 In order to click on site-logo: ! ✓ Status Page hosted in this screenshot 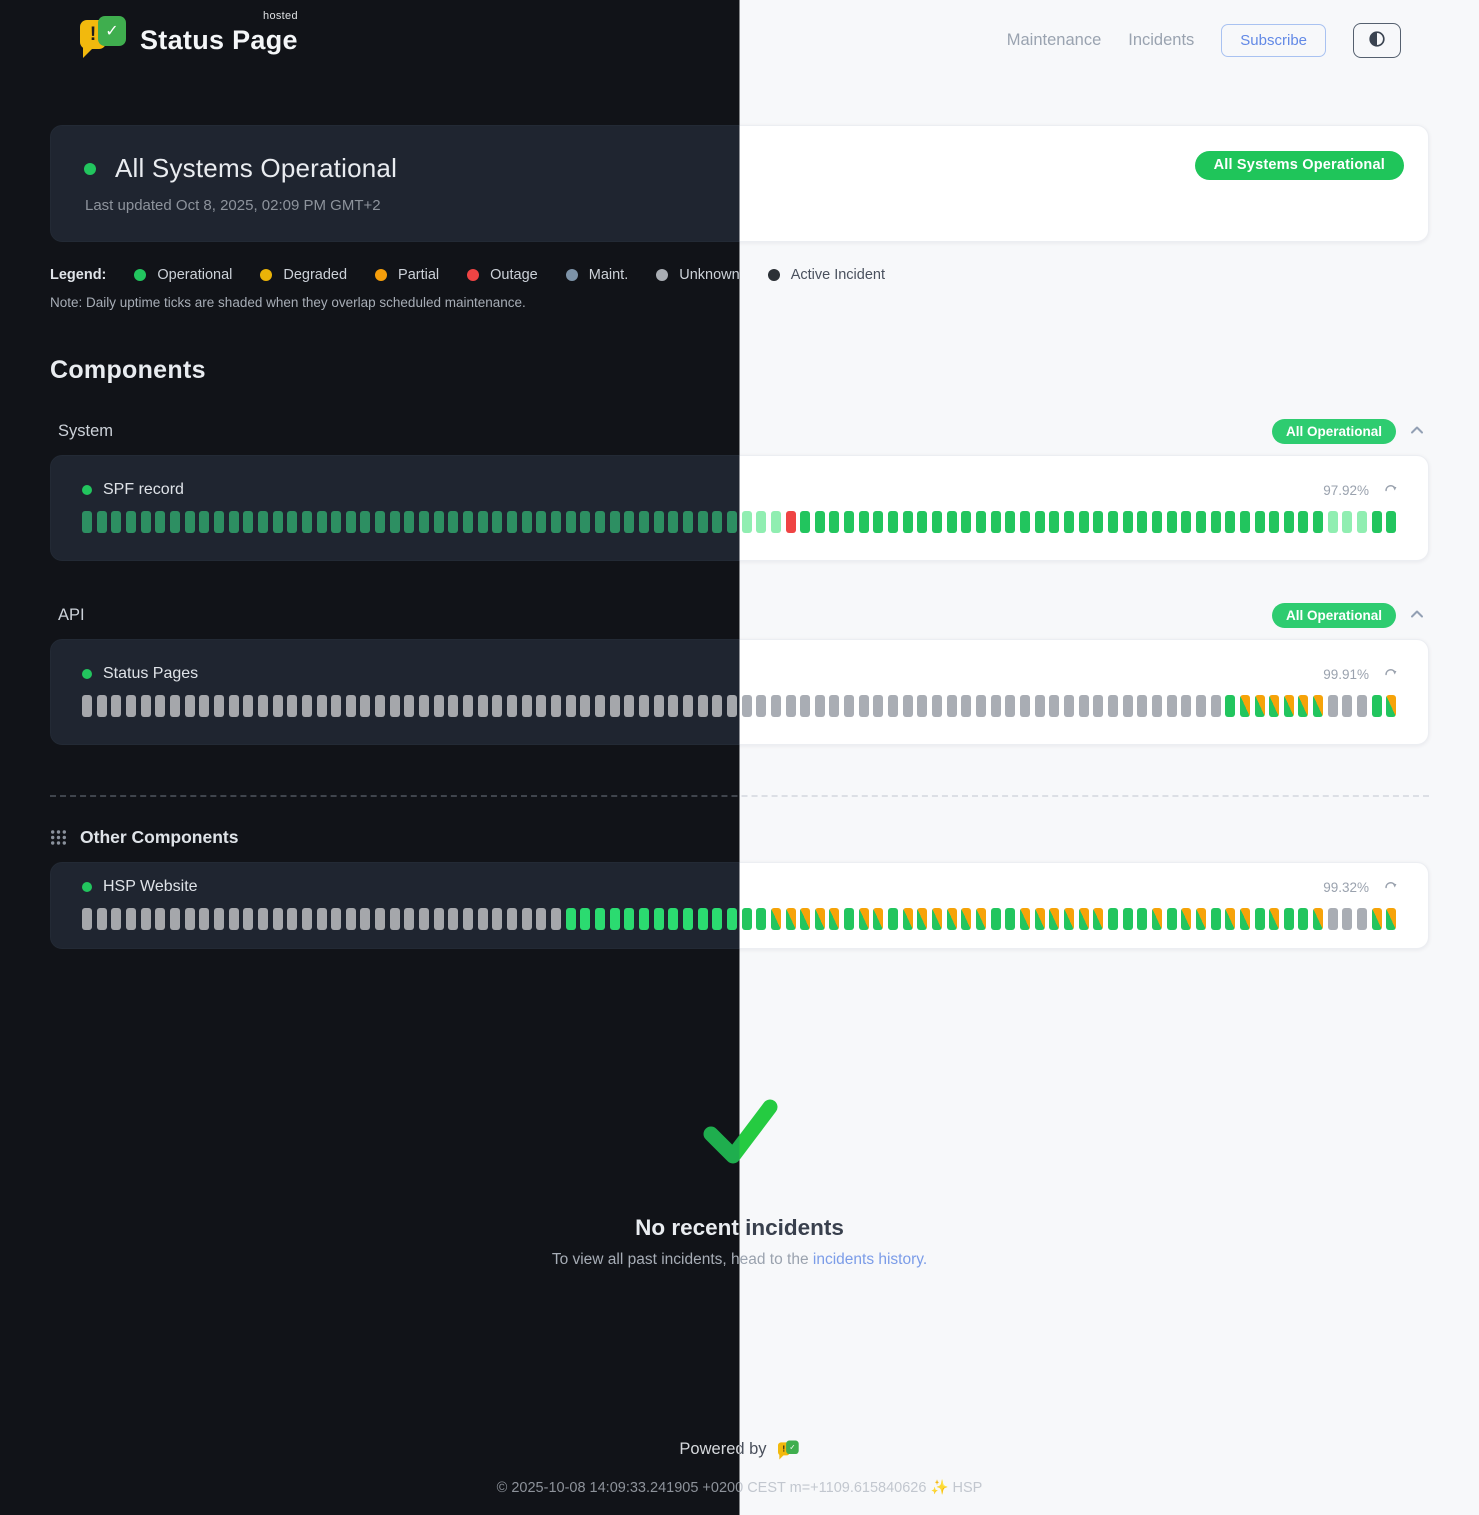, I will do `click(189, 34)`.